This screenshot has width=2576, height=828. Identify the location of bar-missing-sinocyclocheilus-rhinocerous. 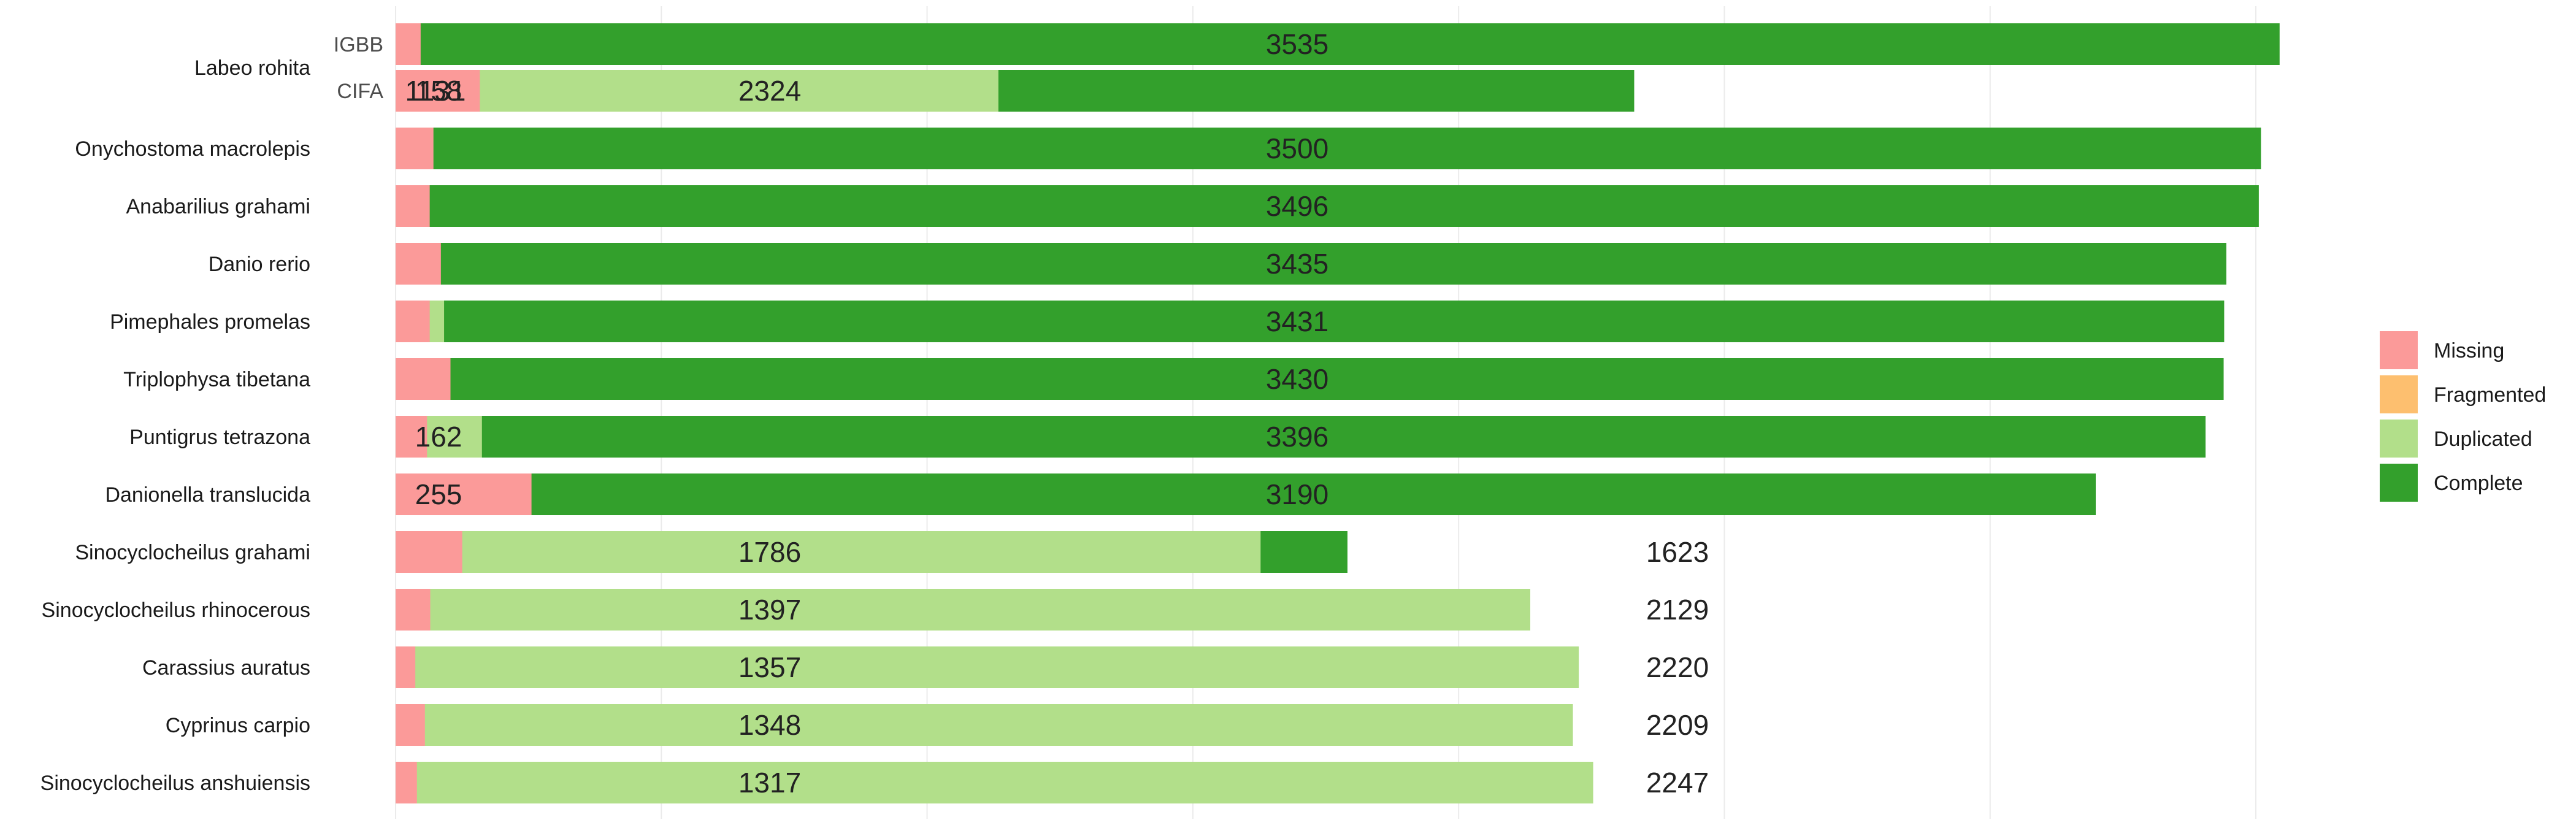
(413, 610).